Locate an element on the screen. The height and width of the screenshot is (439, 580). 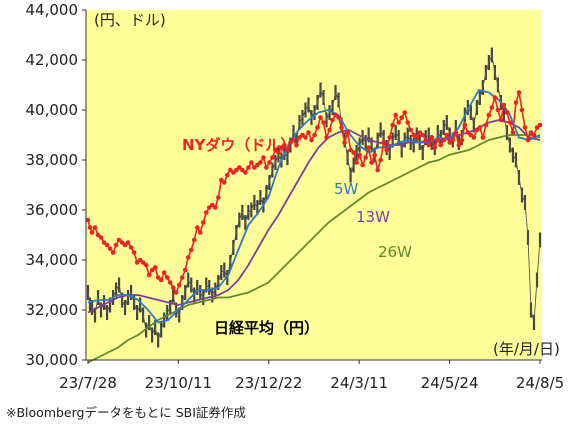
x-tick-label: 24/3/11 is located at coordinates (359, 383).